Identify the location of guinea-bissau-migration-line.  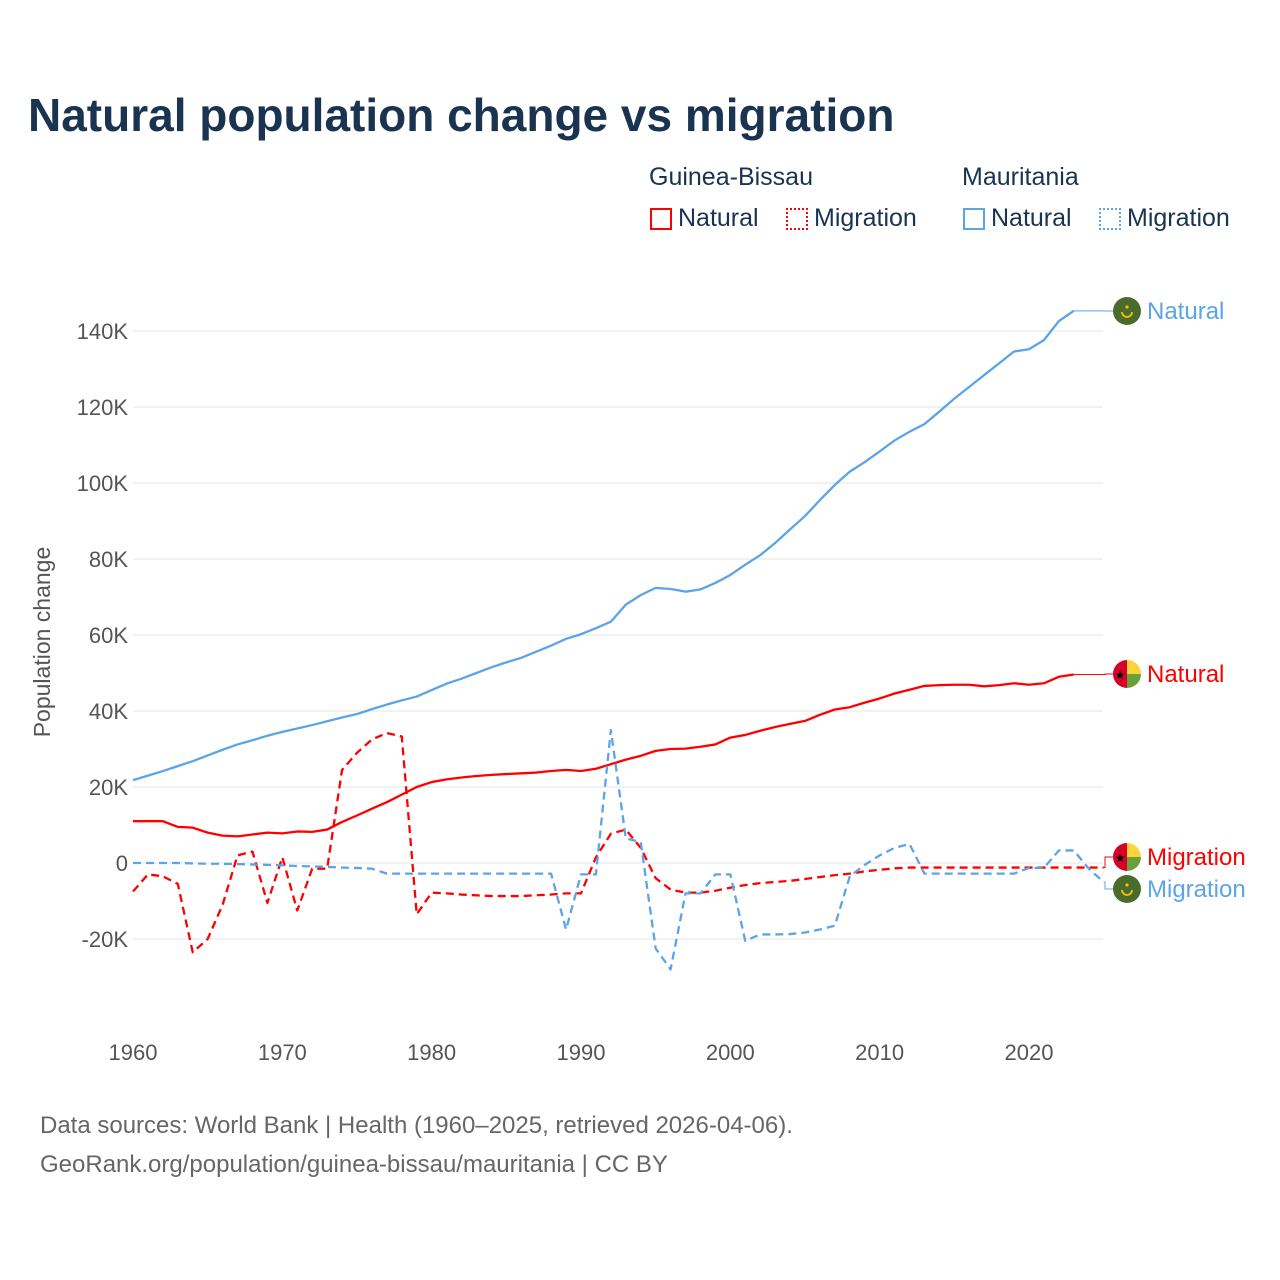
(618, 842).